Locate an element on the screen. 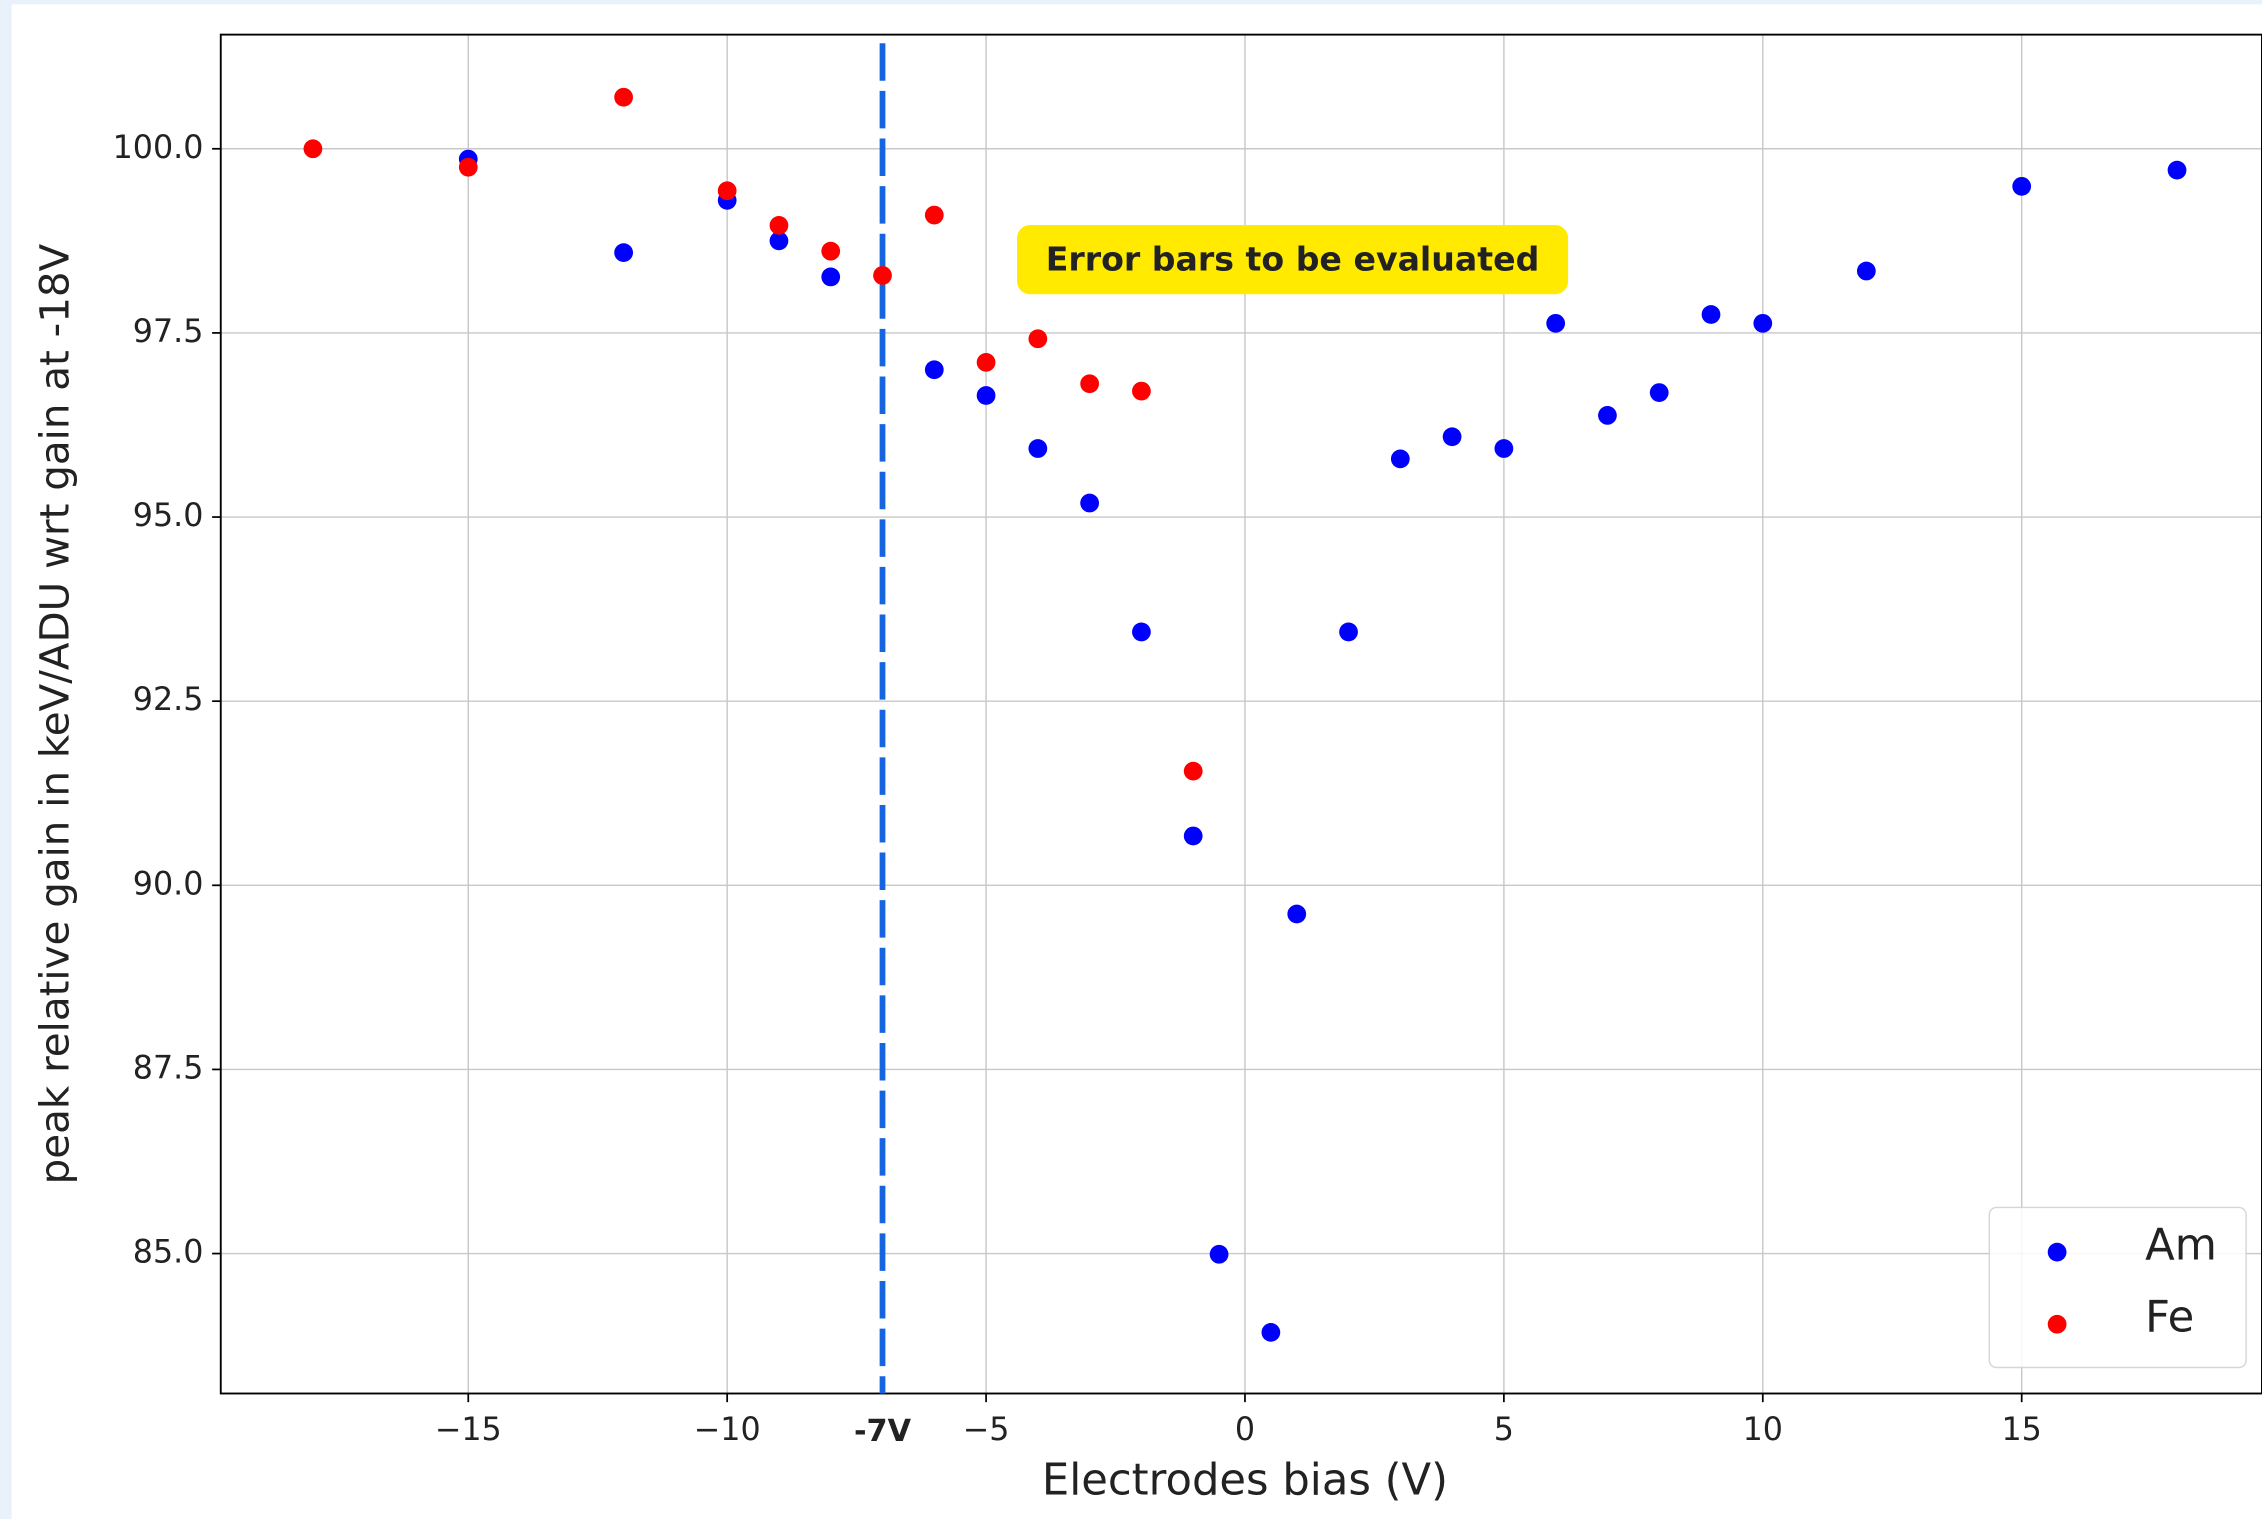 This screenshot has height=1519, width=2262. y-tick-label: 97.5 is located at coordinates (168, 332).